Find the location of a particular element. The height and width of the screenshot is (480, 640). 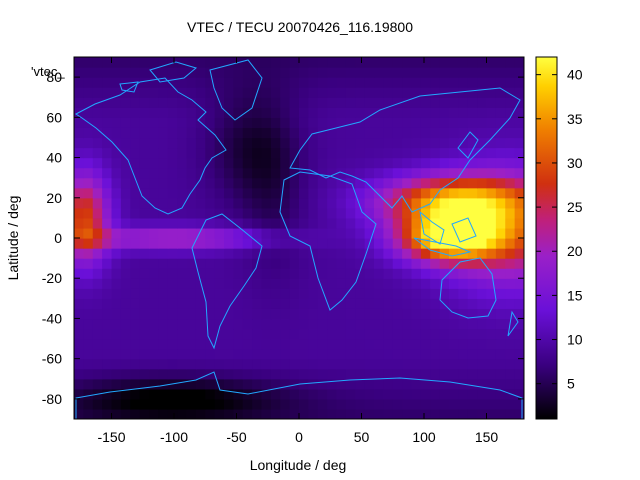

x-tick-label: -50 is located at coordinates (236, 437).